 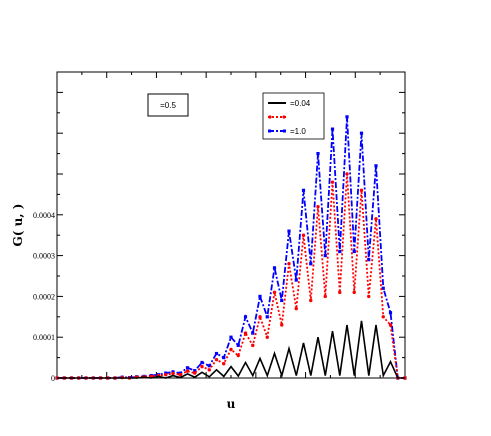 I want to click on y-tick-label: 0.0003, so click(x=44, y=256).